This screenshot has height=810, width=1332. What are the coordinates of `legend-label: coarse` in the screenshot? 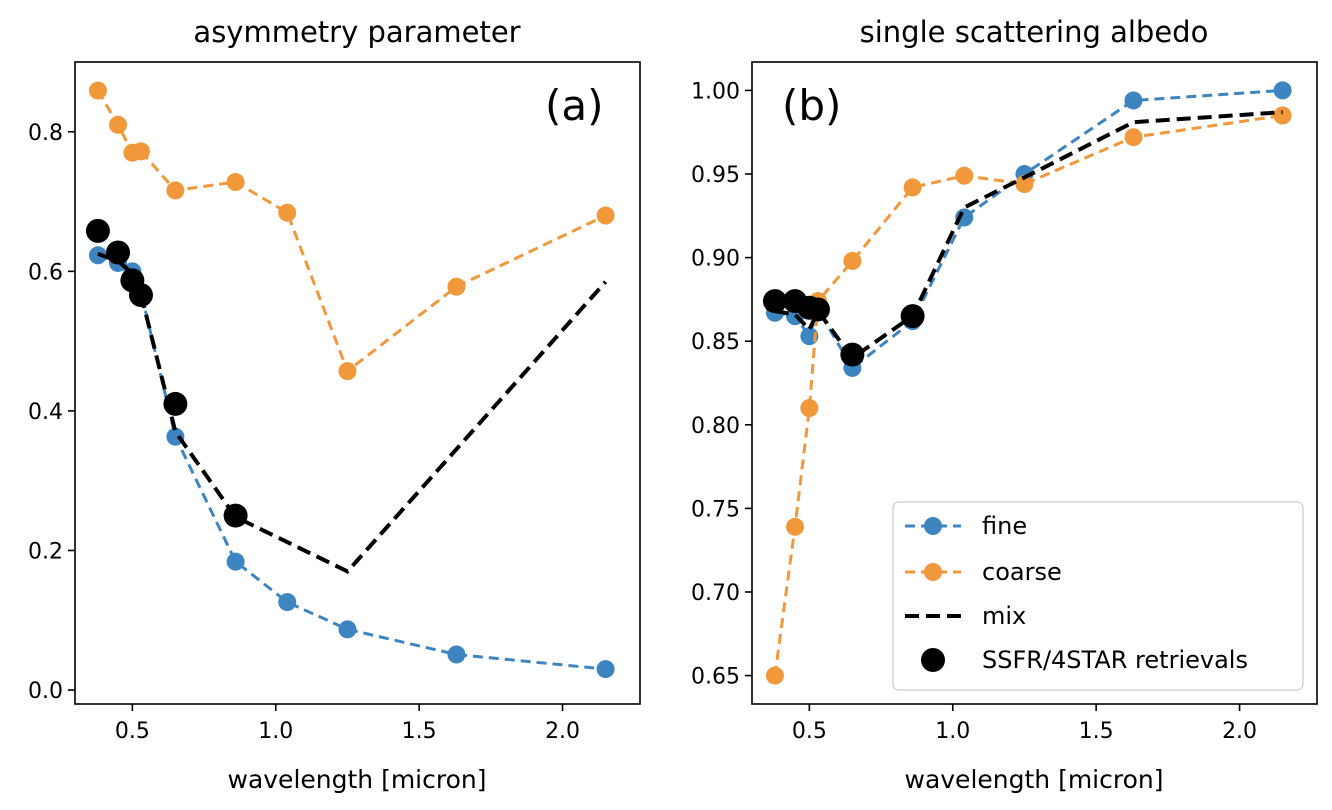 It's located at (1022, 572).